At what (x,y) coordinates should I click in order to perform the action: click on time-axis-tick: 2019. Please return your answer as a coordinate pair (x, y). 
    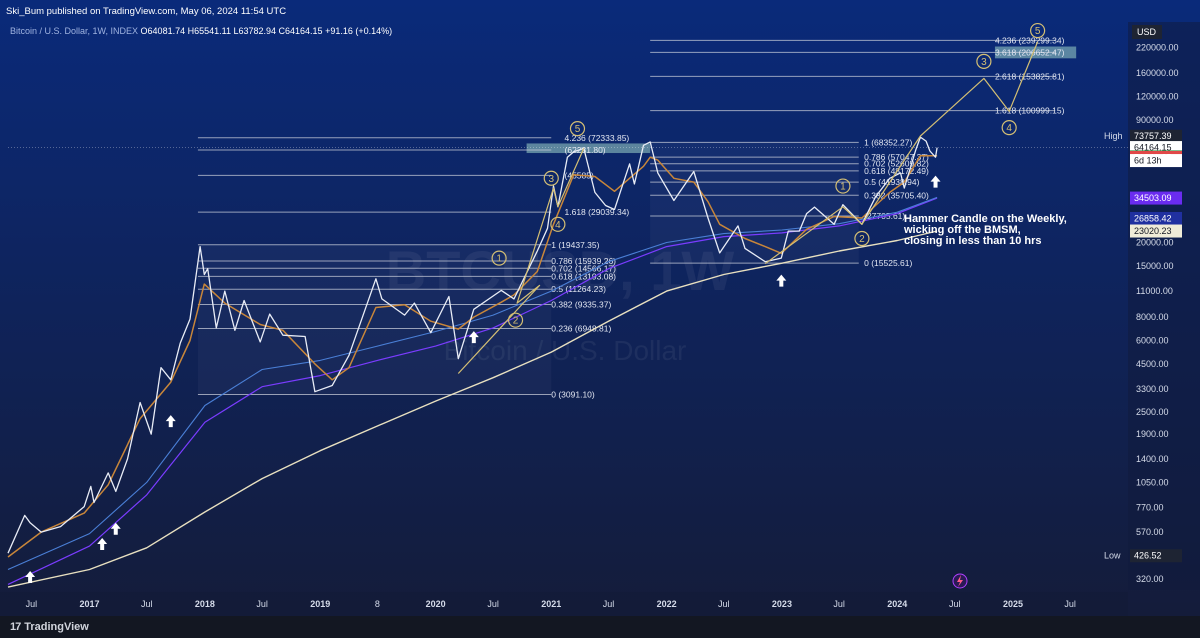
    Looking at the image, I should click on (320, 604).